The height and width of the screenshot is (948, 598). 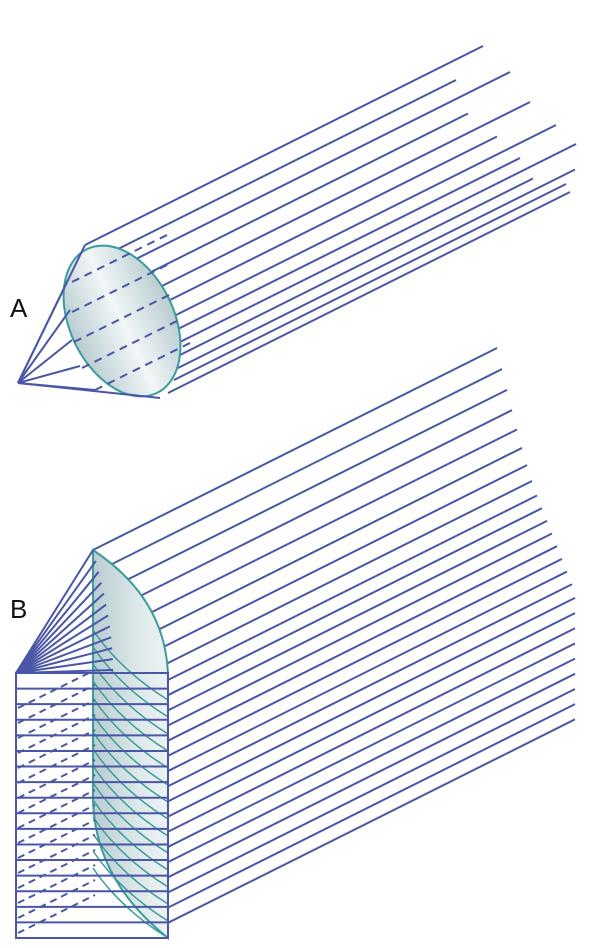 I want to click on panel-a-lens, so click(x=122, y=321).